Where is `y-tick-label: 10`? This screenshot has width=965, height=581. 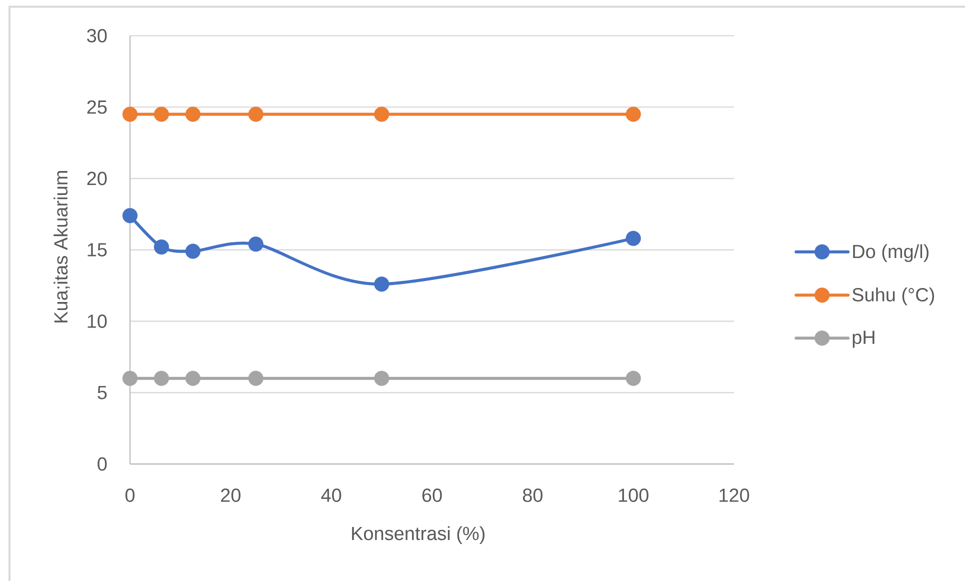
y-tick-label: 10 is located at coordinates (97, 321).